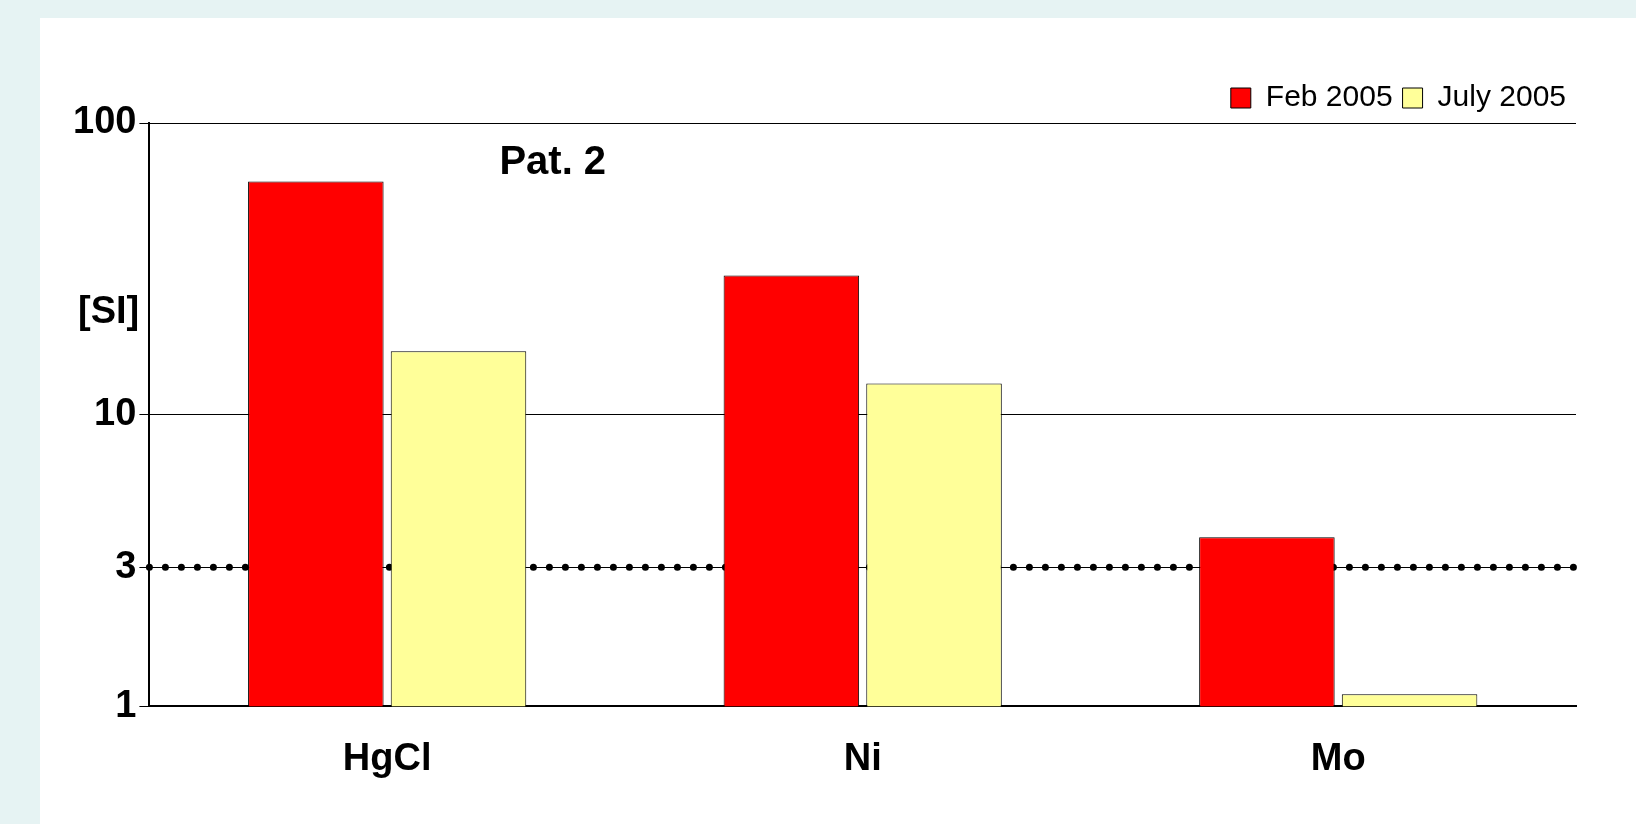 The width and height of the screenshot is (1636, 824). Describe the element at coordinates (109, 310) in the screenshot. I see `y-axis-title: [SI]` at that location.